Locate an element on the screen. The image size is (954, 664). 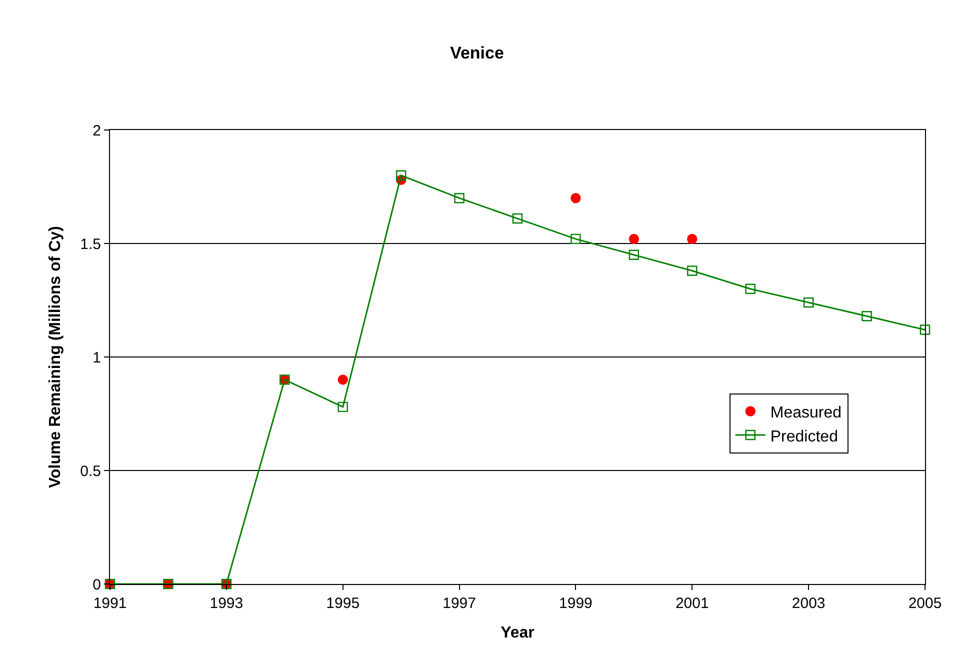
x-axis-title: Year is located at coordinates (517, 633).